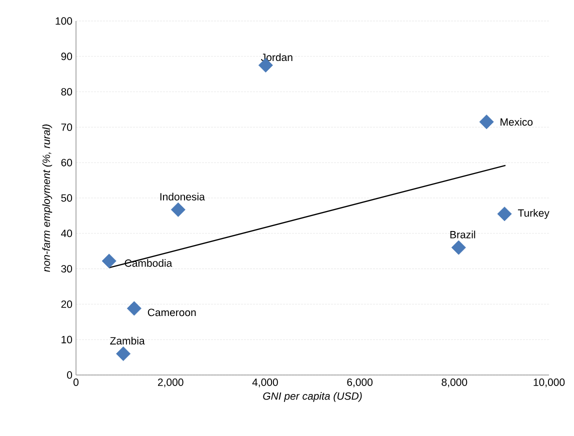 The height and width of the screenshot is (436, 574). Describe the element at coordinates (360, 383) in the screenshot. I see `x-tick-label: 6,000` at that location.